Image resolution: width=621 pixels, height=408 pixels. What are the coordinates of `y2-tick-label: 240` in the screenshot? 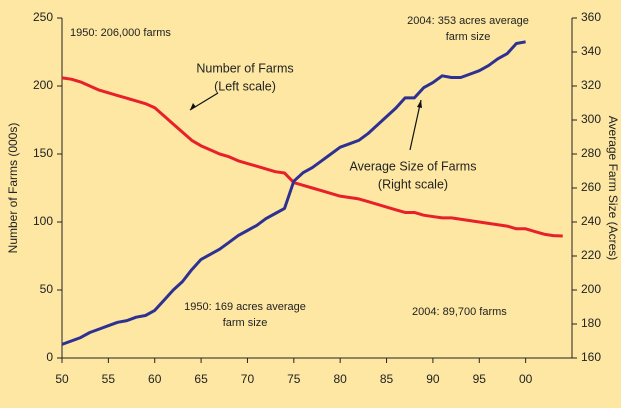 It's located at (591, 221).